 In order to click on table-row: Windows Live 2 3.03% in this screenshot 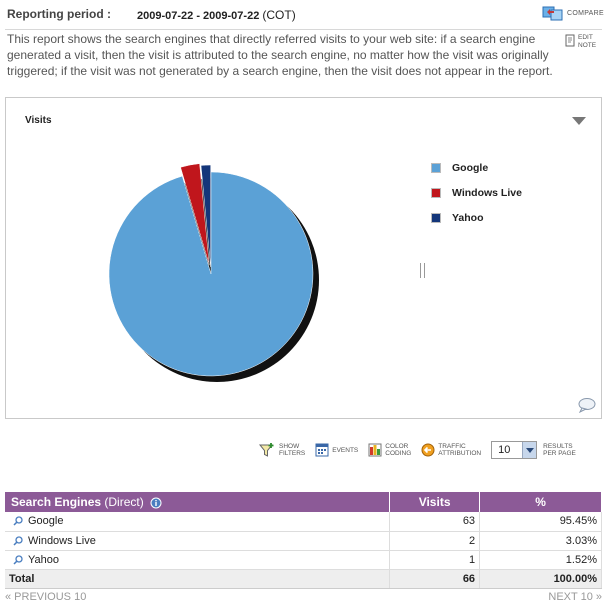, I will do `click(303, 541)`.